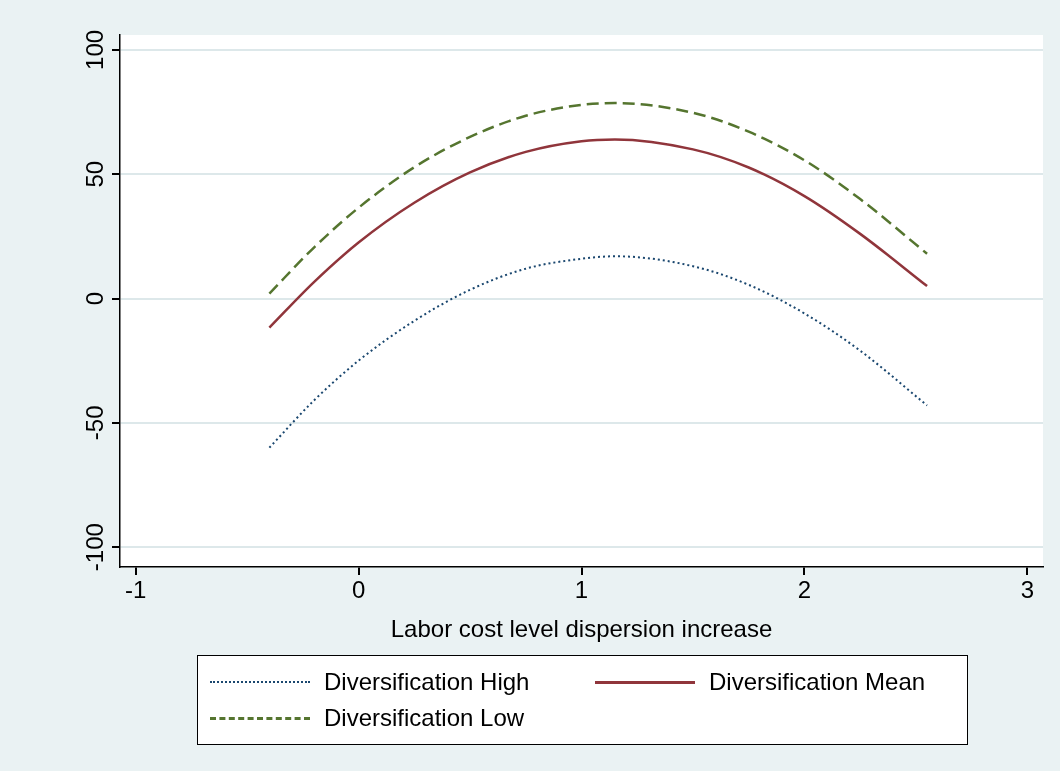  I want to click on x-tick-label: 2, so click(804, 590).